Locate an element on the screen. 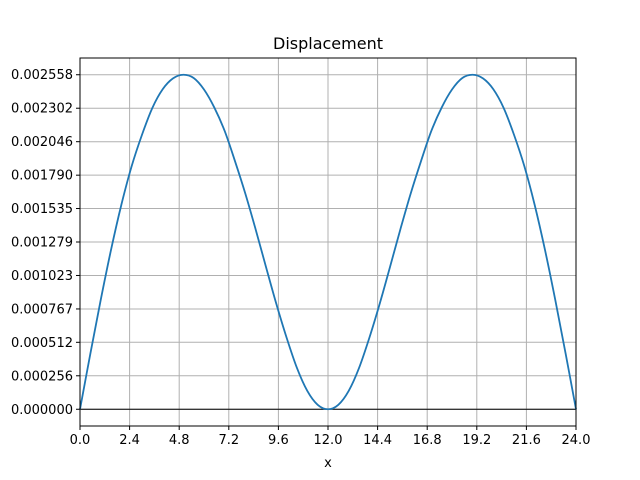 The height and width of the screenshot is (480, 640). y-tick-label: 0.000512 is located at coordinates (42, 343).